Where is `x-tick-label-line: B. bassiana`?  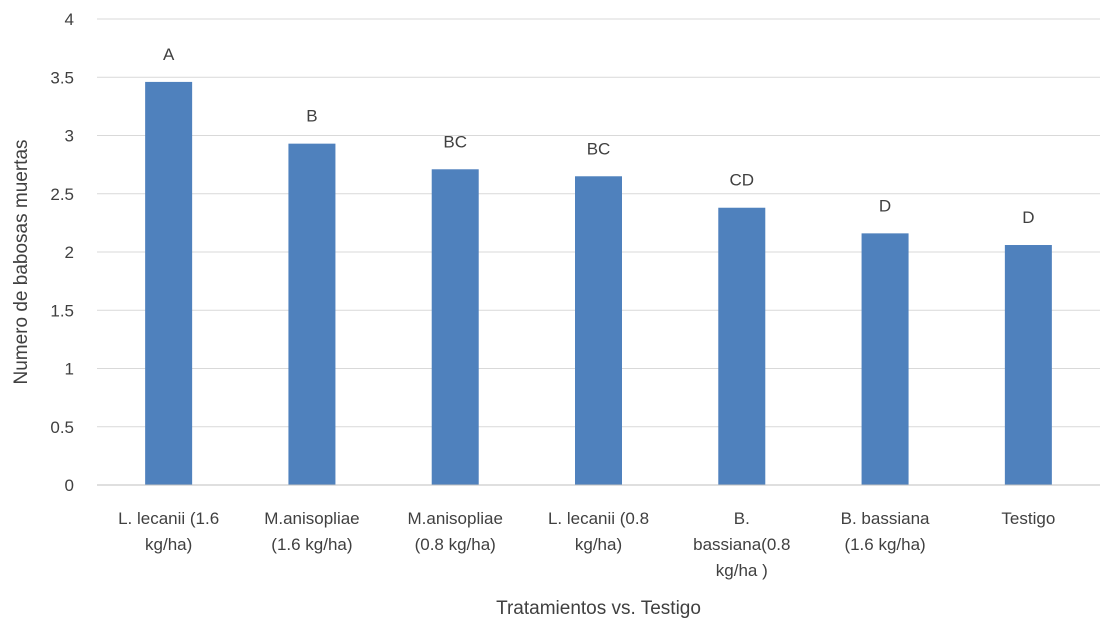
x-tick-label-line: B. bassiana is located at coordinates (885, 518).